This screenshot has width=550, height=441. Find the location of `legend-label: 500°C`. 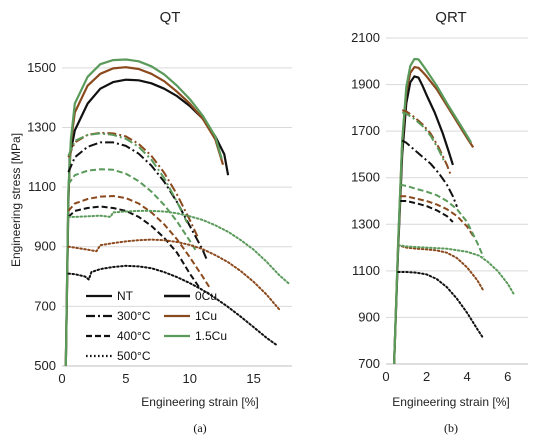

legend-label: 500°C is located at coordinates (134, 356).